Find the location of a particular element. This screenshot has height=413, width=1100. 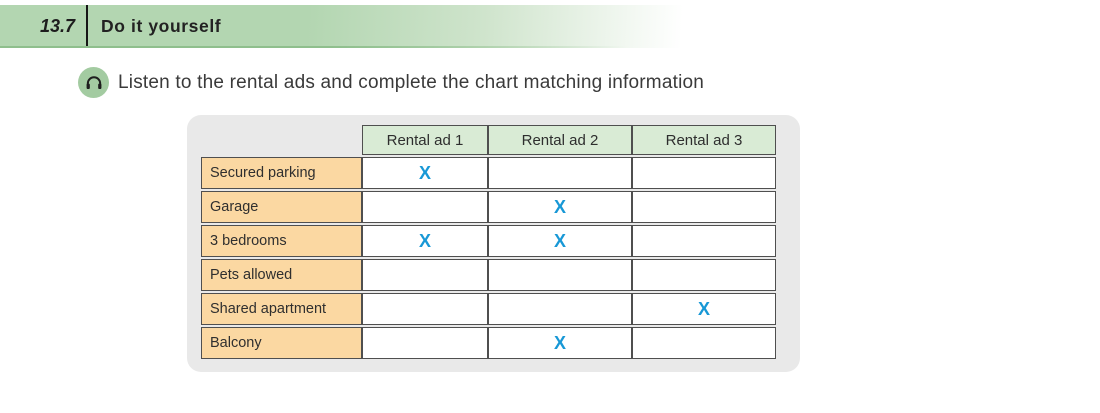

mark-cell-balcony-ad3 is located at coordinates (704, 343).